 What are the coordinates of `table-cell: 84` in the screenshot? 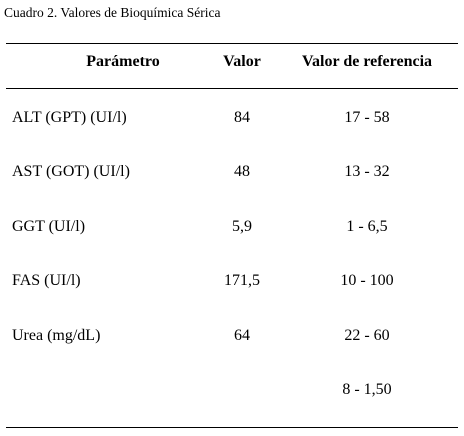 It's located at (242, 117).